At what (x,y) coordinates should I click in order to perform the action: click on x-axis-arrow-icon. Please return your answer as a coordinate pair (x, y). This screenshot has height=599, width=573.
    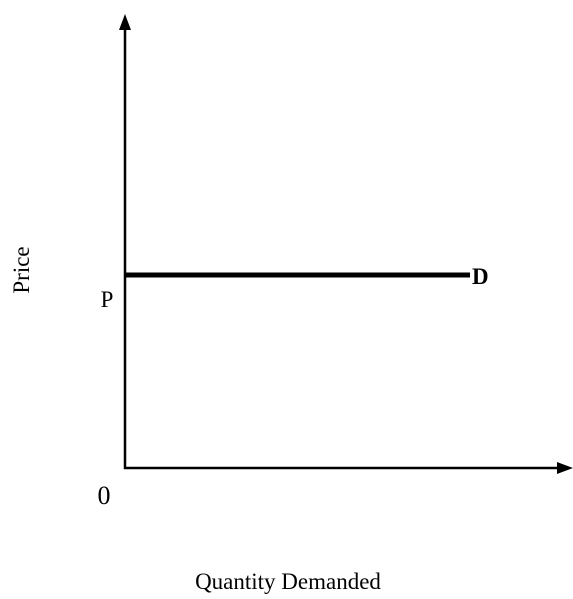
    Looking at the image, I should click on (565, 468).